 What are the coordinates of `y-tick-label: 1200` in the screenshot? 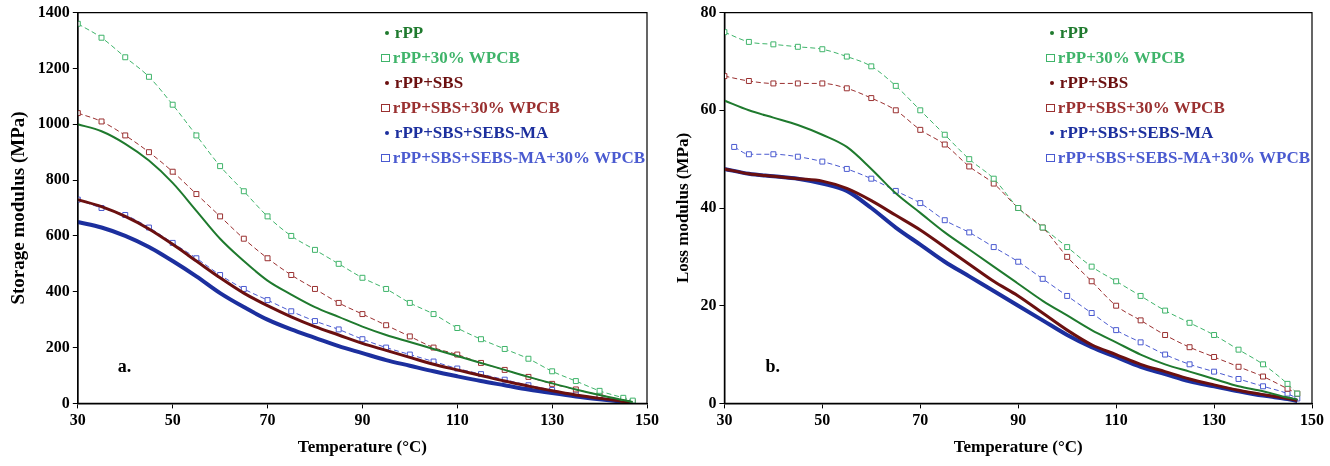 It's located at (53, 67).